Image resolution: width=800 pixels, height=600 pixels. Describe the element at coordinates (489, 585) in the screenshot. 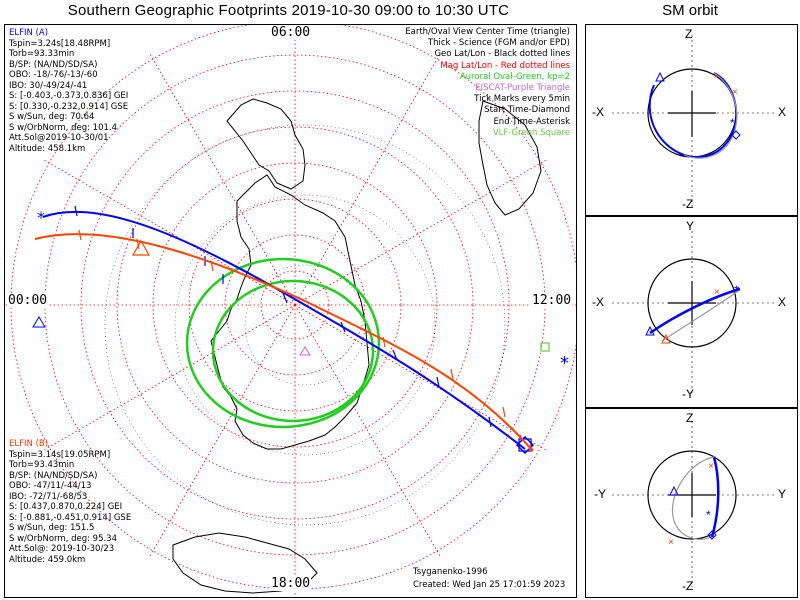

I see `created-timestamp: Created: Wed Jan 25 17:01:59 2023` at that location.